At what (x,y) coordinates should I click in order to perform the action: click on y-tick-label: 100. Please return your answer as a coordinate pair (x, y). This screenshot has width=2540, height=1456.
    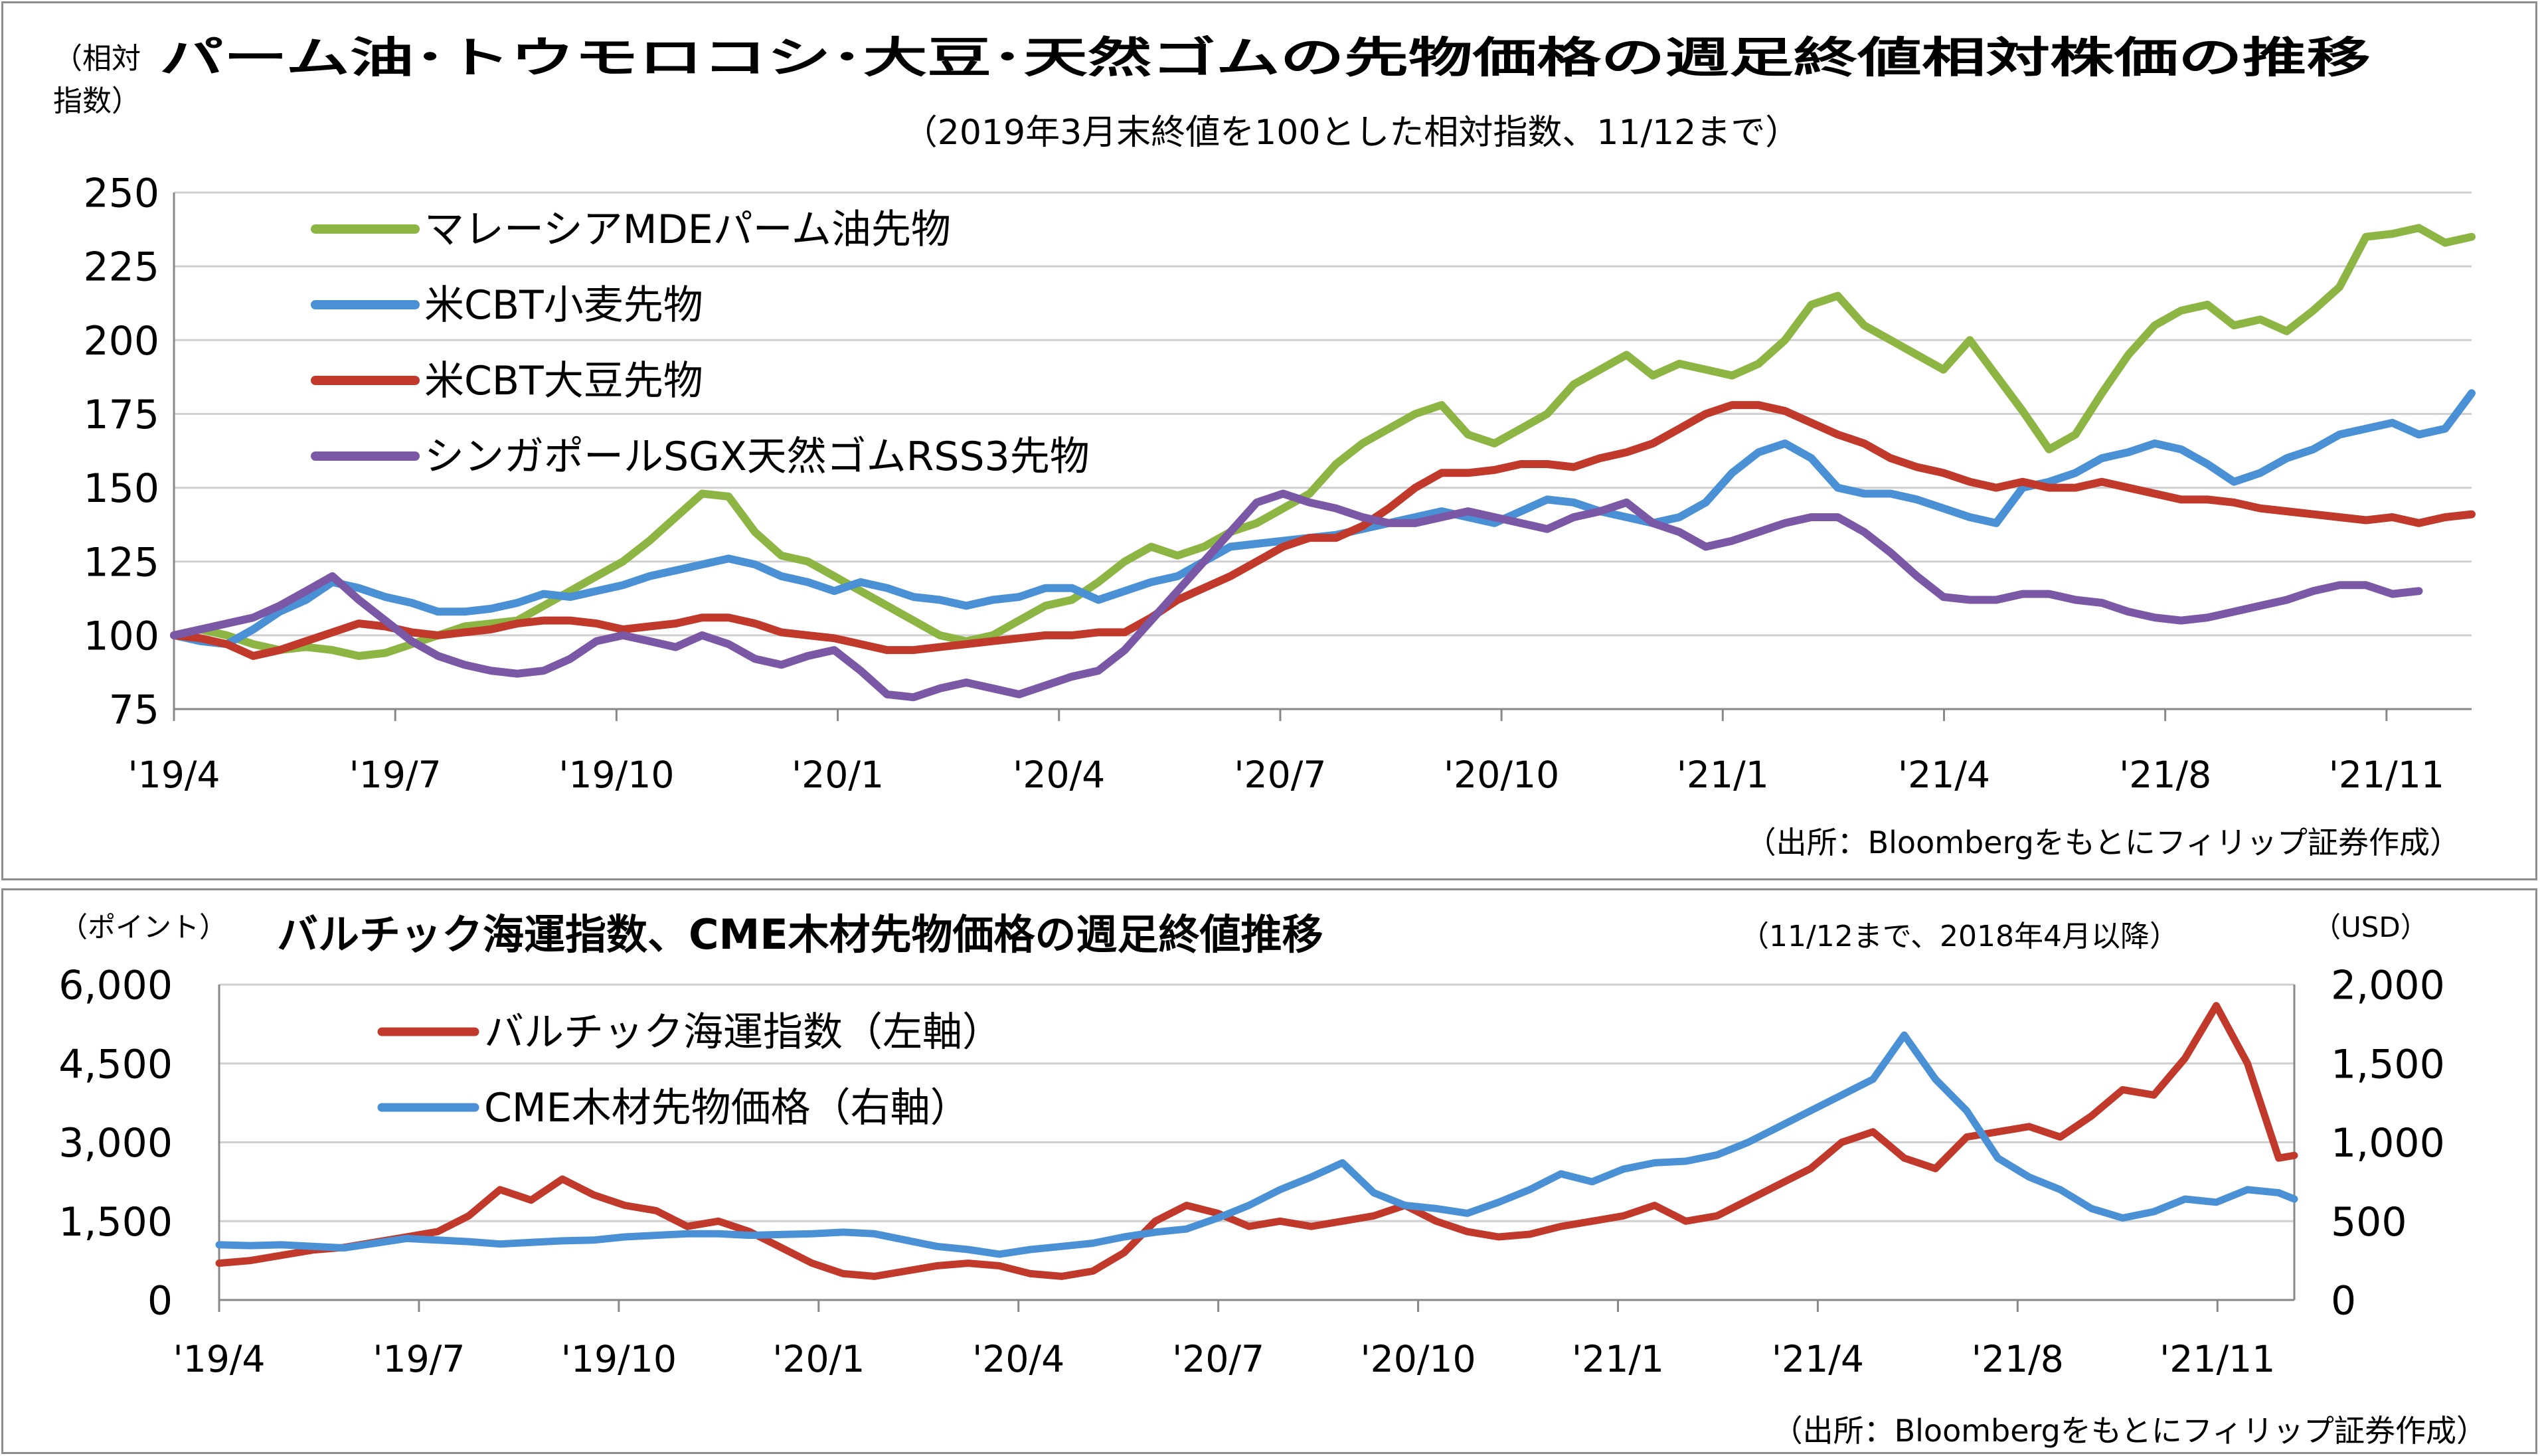
    Looking at the image, I should click on (121, 636).